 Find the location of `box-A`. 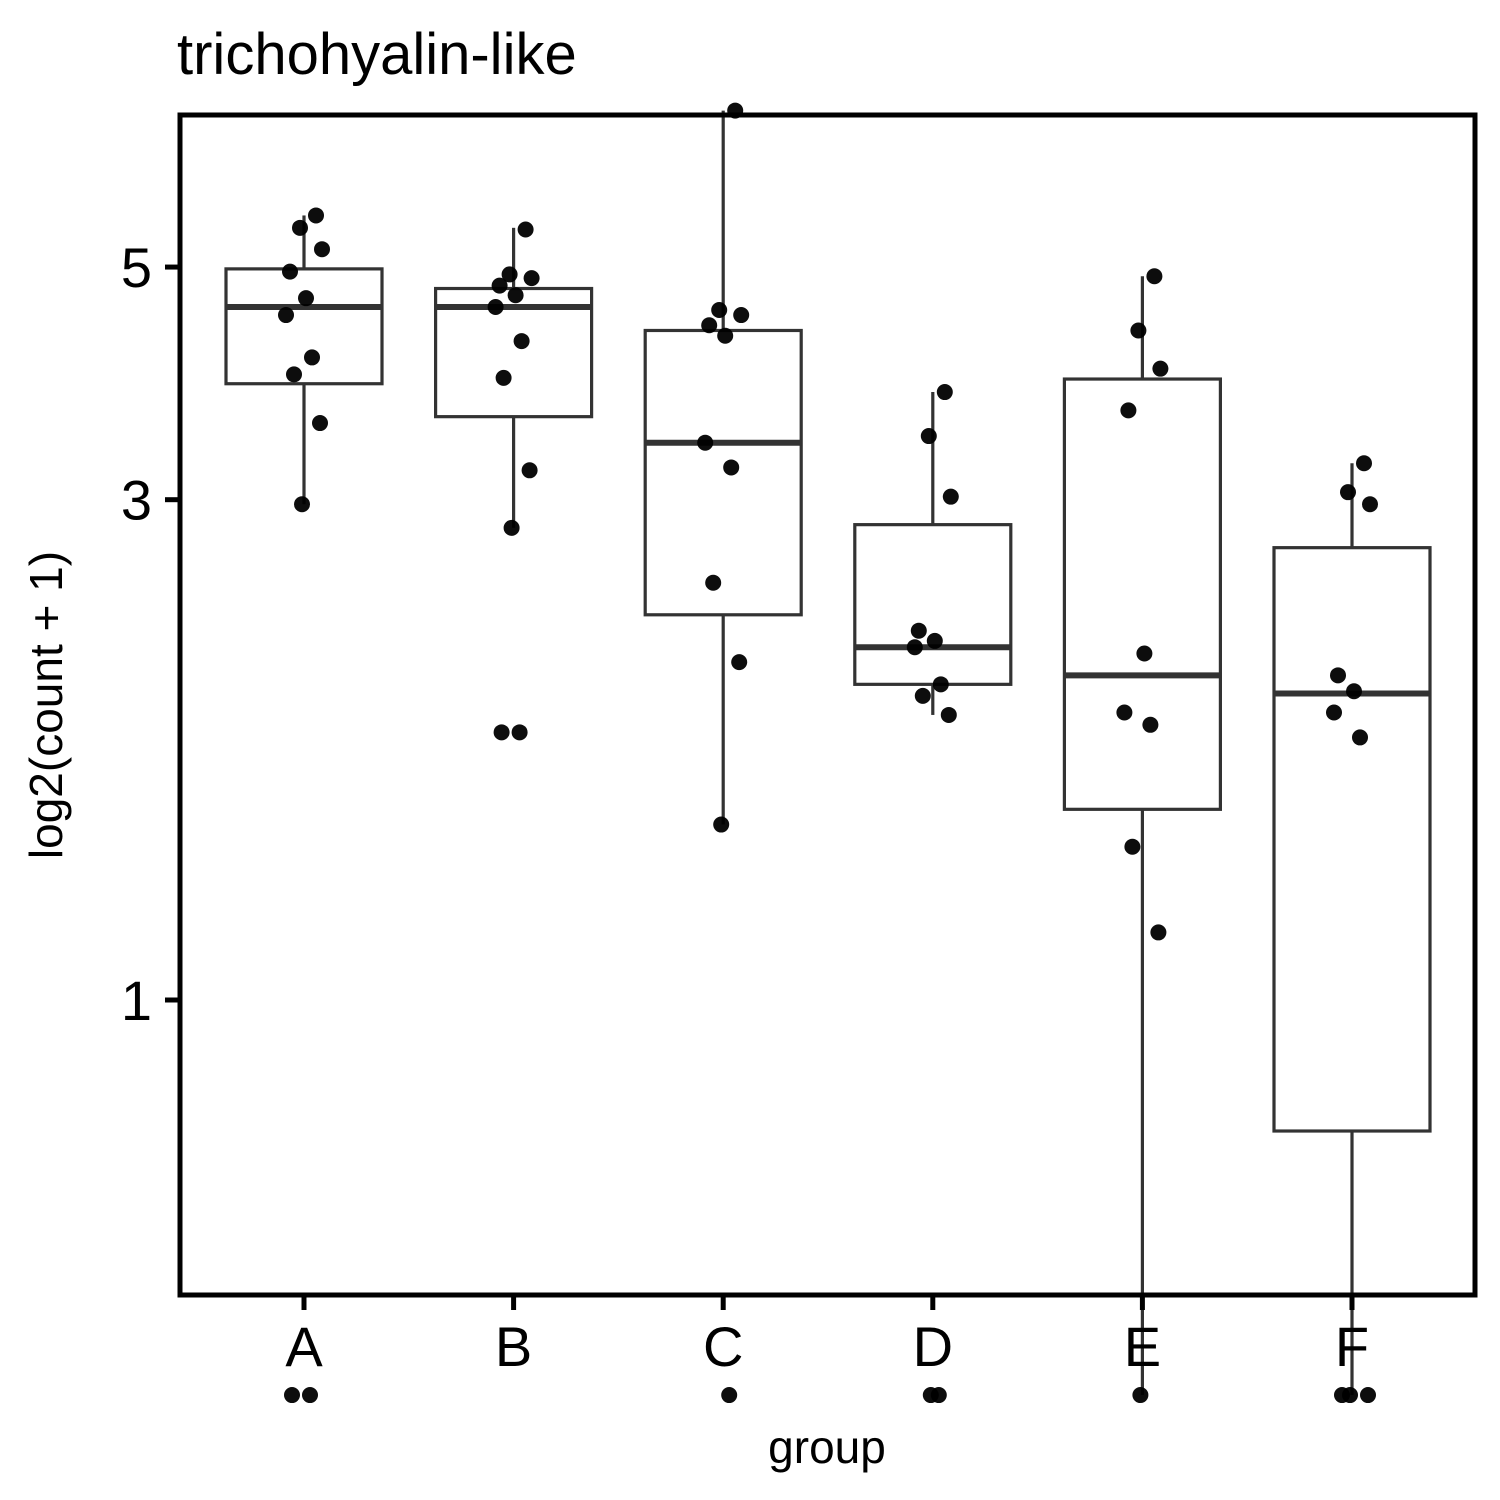

box-A is located at coordinates (304, 360).